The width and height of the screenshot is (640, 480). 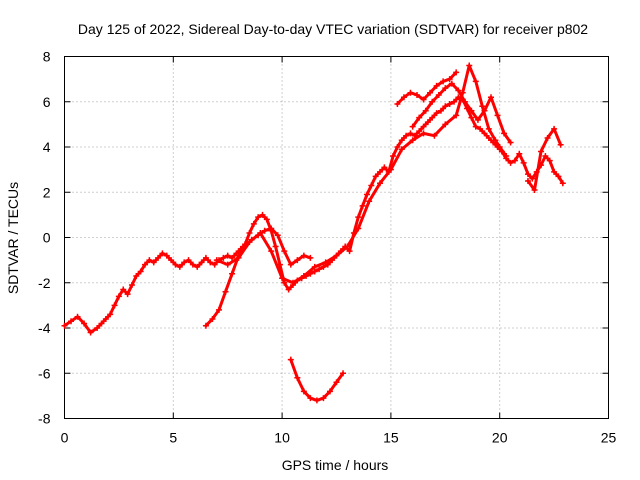 What do you see at coordinates (335, 465) in the screenshot?
I see `x-axis-title: GPS time / hours` at bounding box center [335, 465].